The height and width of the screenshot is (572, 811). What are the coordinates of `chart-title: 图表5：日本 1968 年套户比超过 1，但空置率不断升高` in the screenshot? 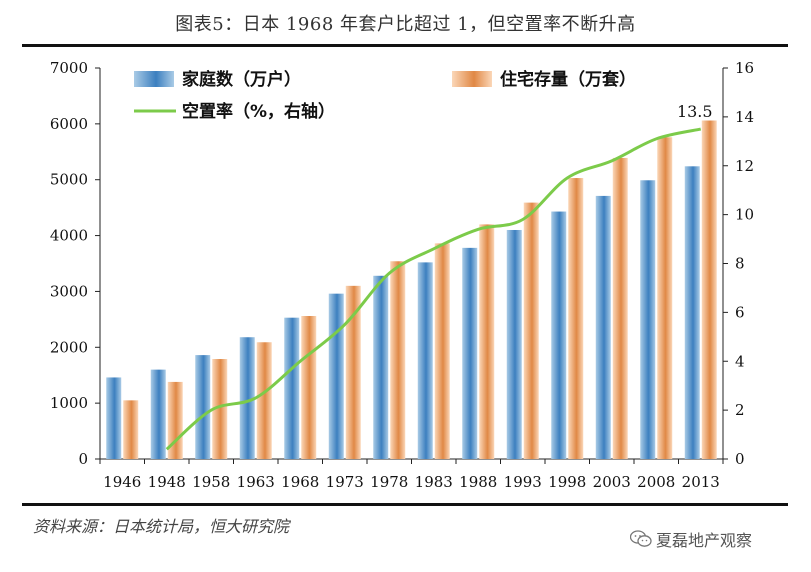 It's located at (405, 24).